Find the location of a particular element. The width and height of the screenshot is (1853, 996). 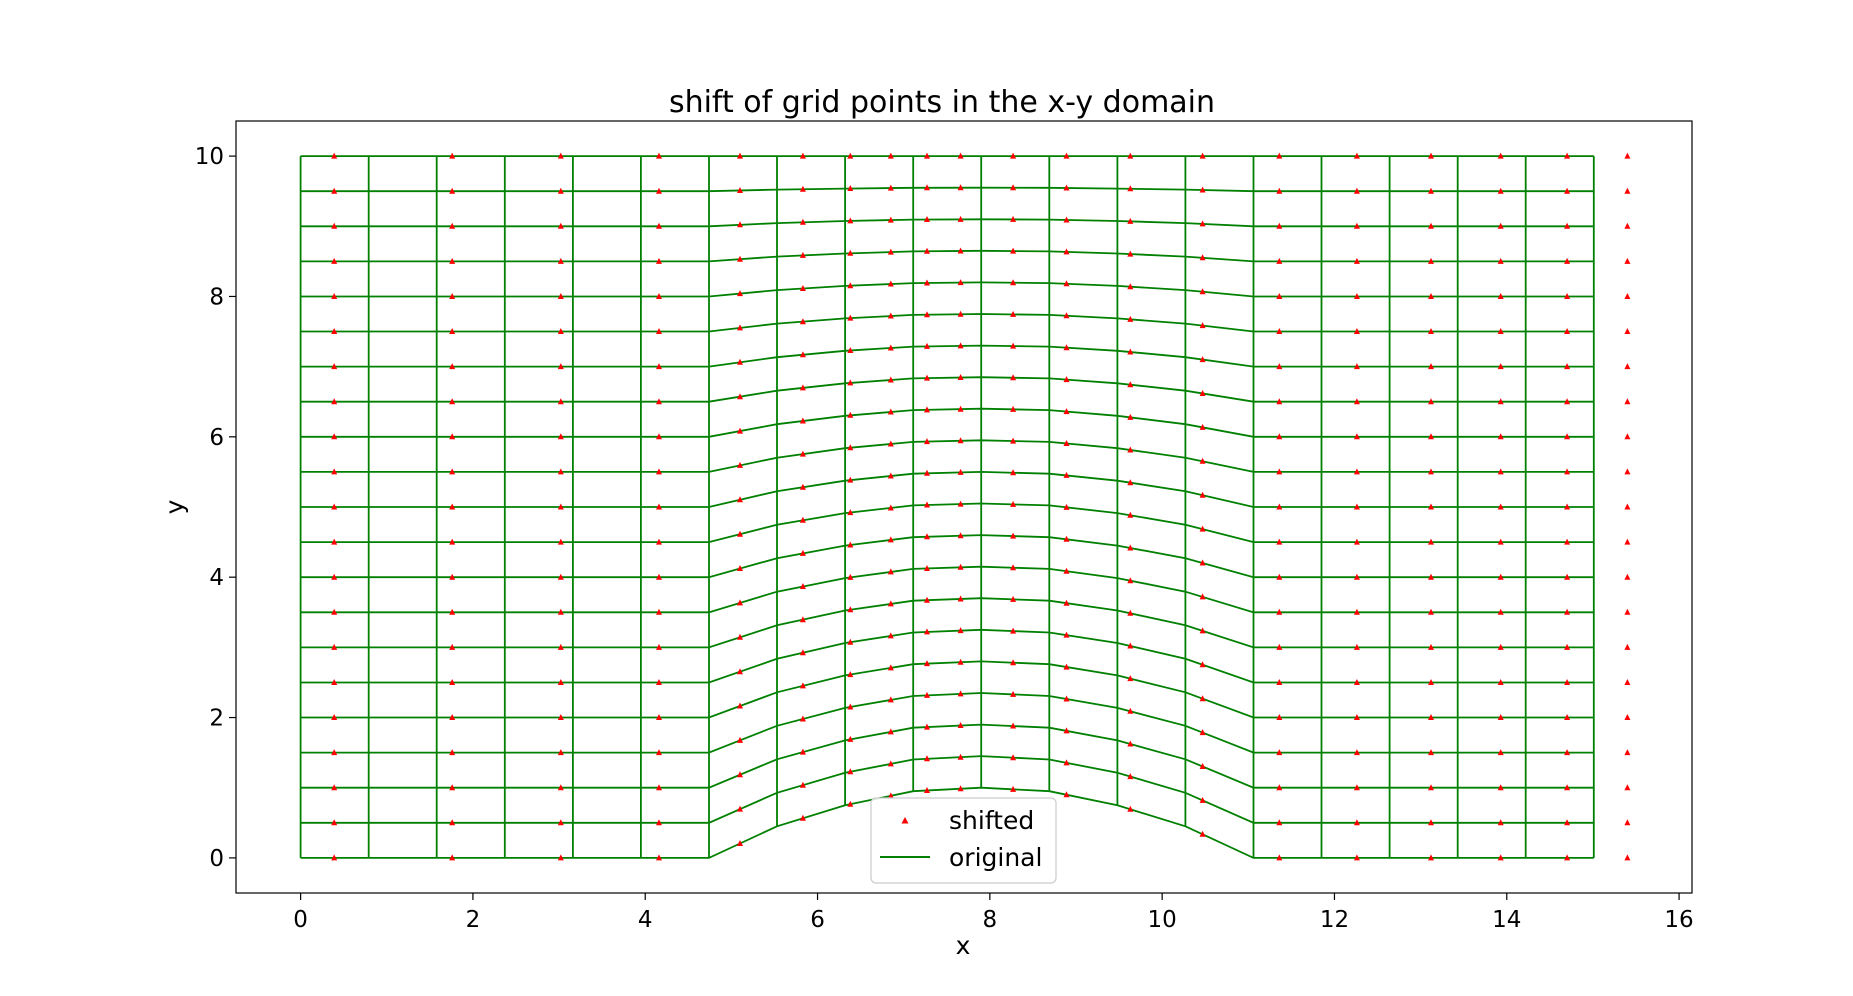

x-tick-label: 14 is located at coordinates (1506, 920).